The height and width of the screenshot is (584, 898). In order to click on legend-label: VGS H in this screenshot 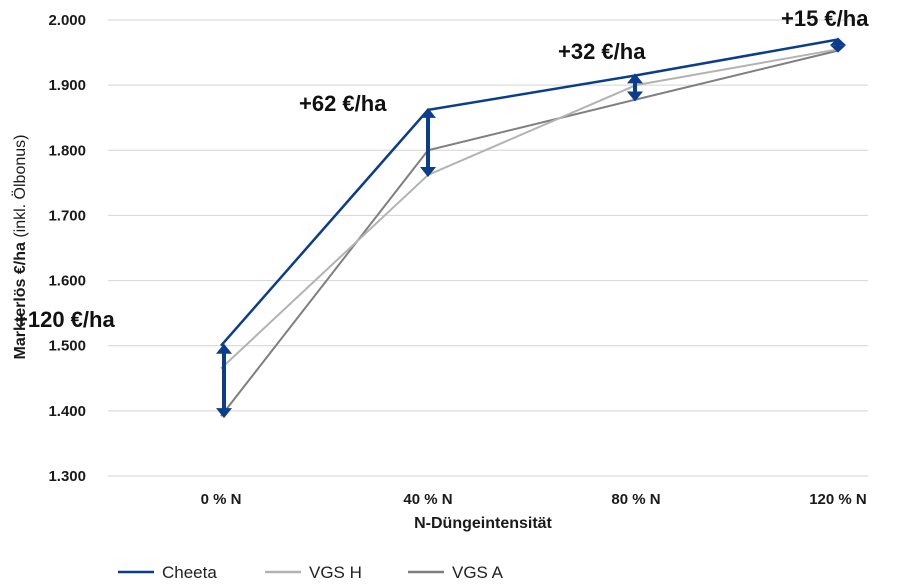, I will do `click(335, 572)`.